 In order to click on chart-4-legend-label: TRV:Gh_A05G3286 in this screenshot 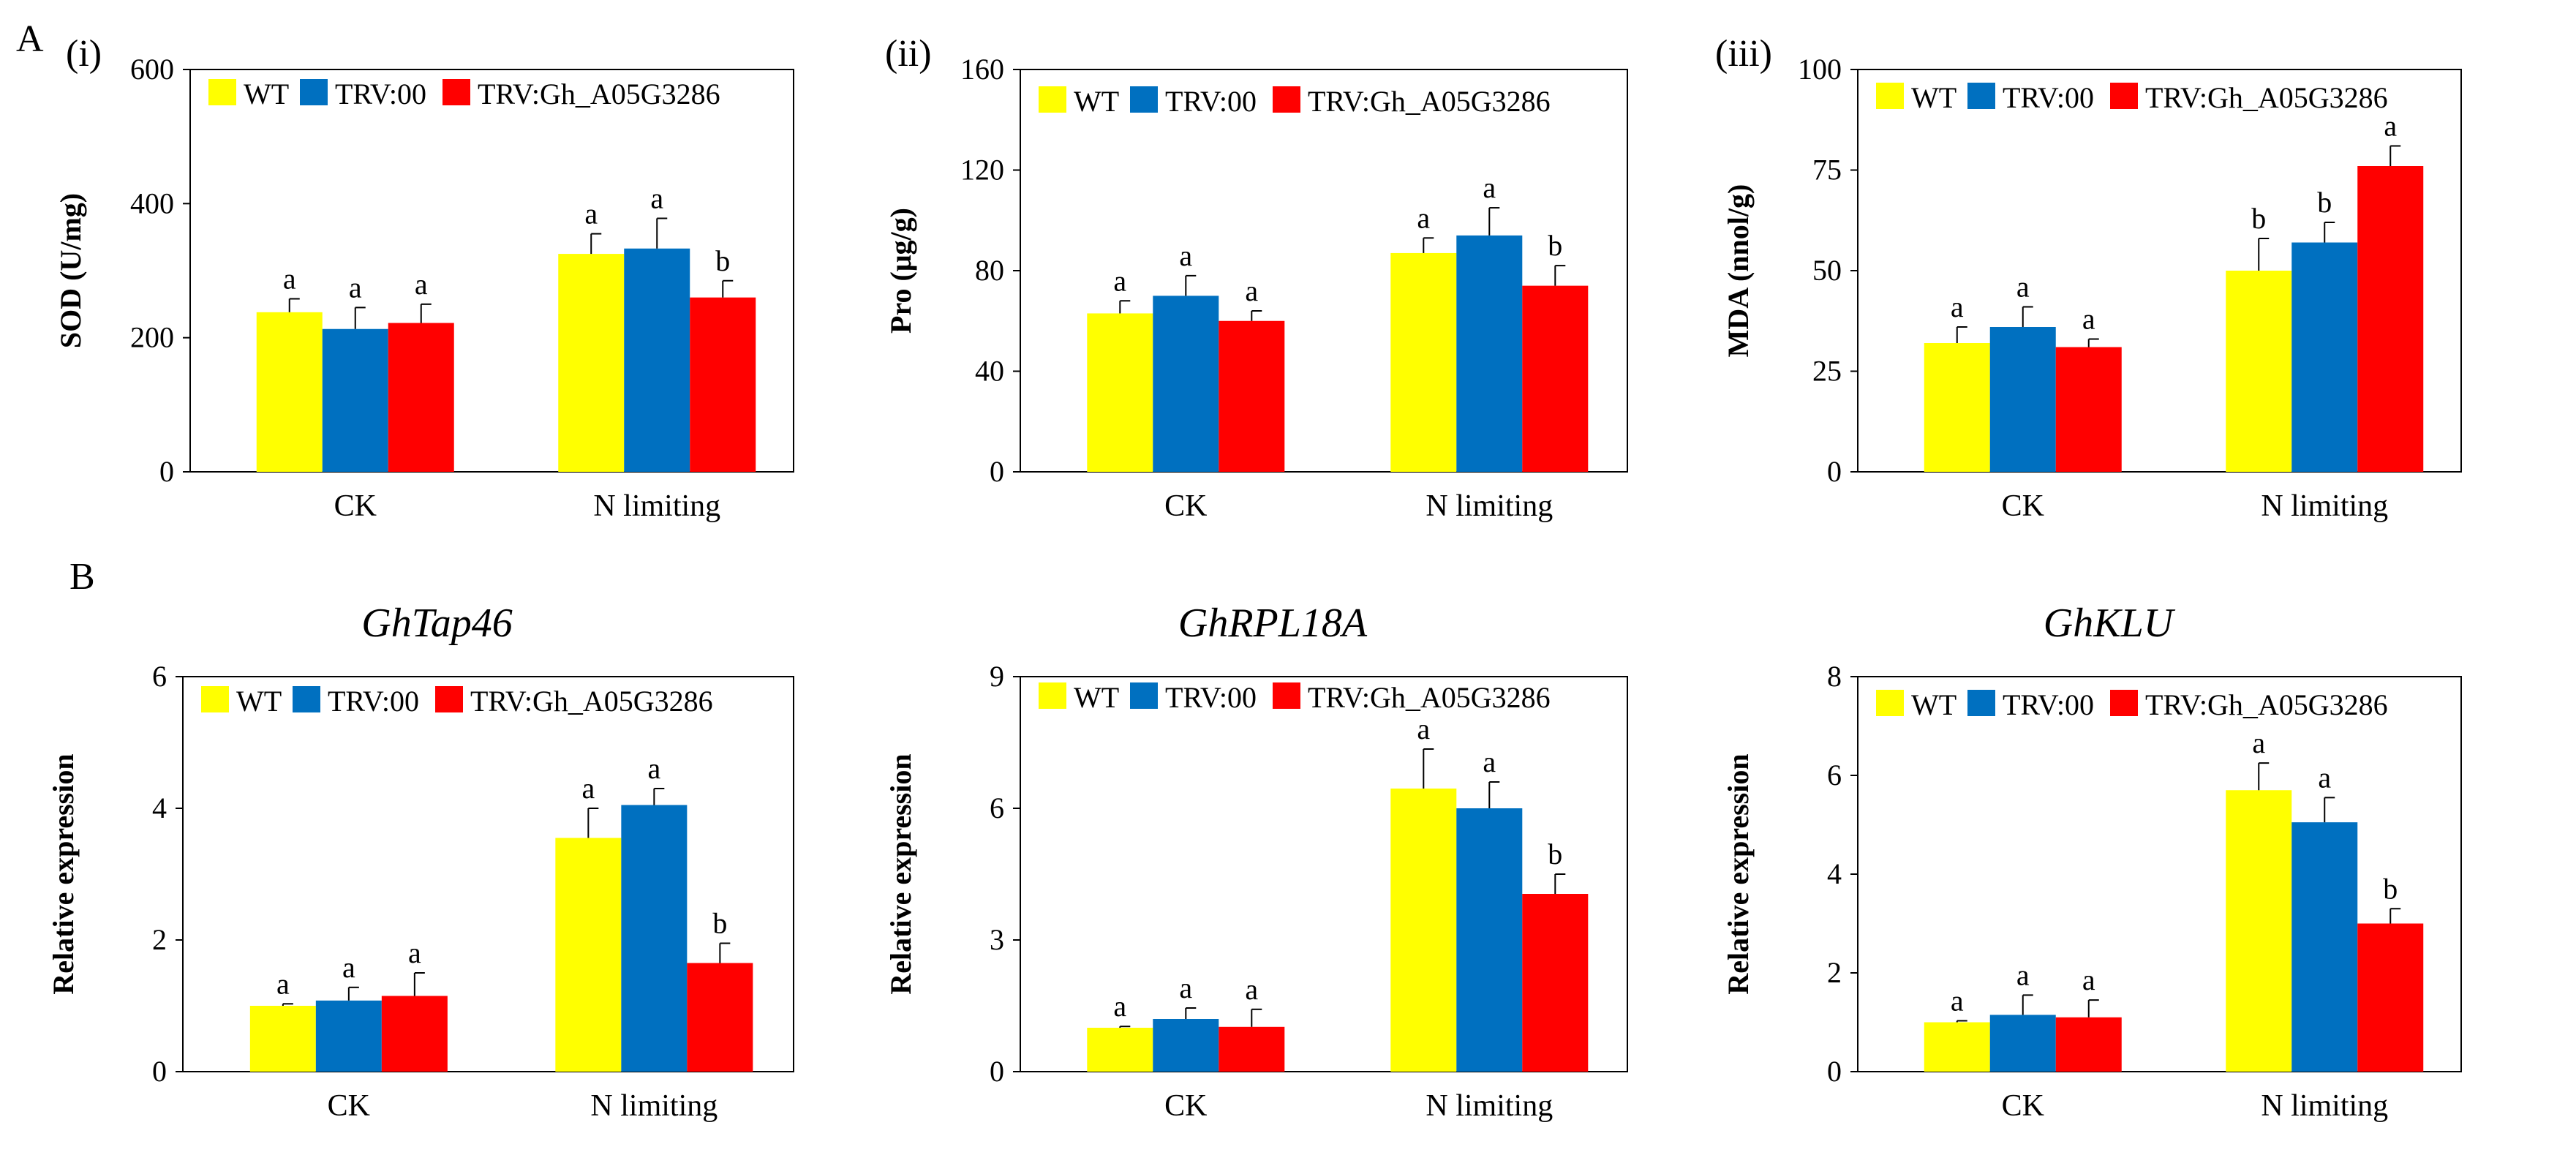, I will do `click(591, 701)`.